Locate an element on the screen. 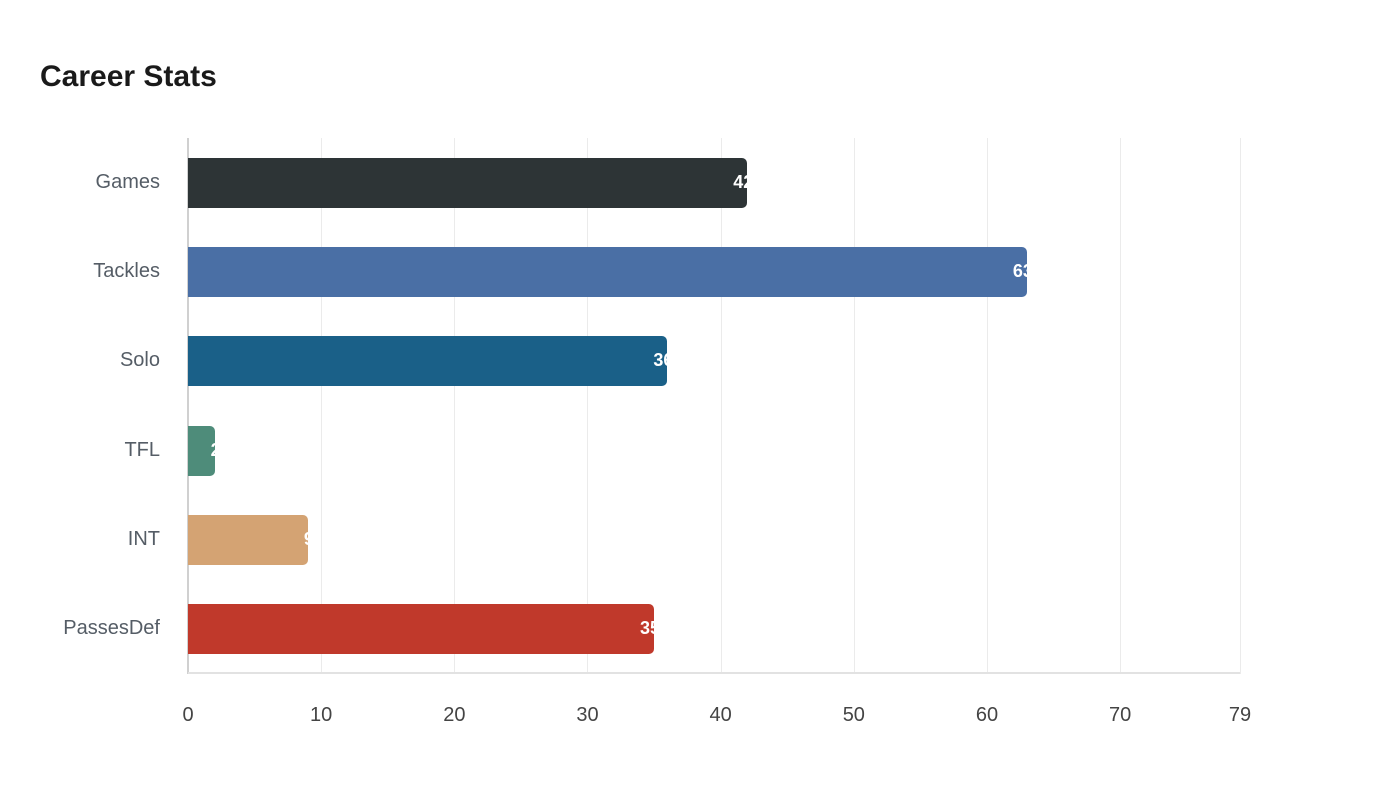 Image resolution: width=1400 pixels, height=800 pixels. y-category-label: Tackles is located at coordinates (126, 271).